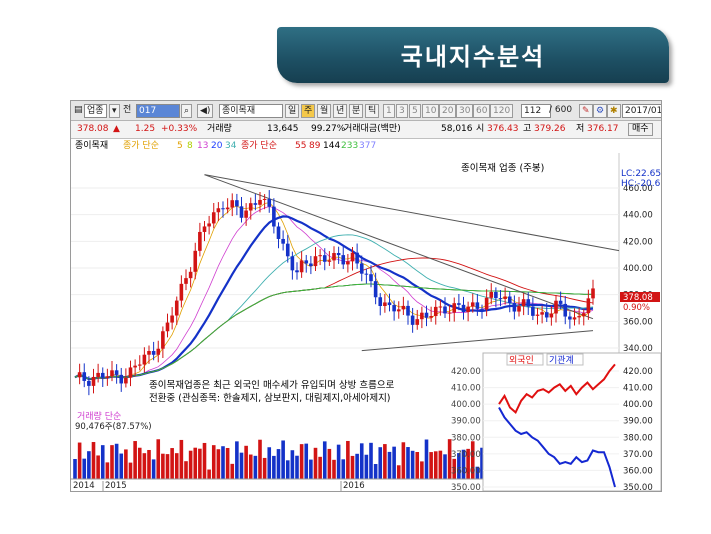 This screenshot has height=534, width=711. What do you see at coordinates (521, 360) in the screenshot?
I see `inset-legend-foreign: 외국인` at bounding box center [521, 360].